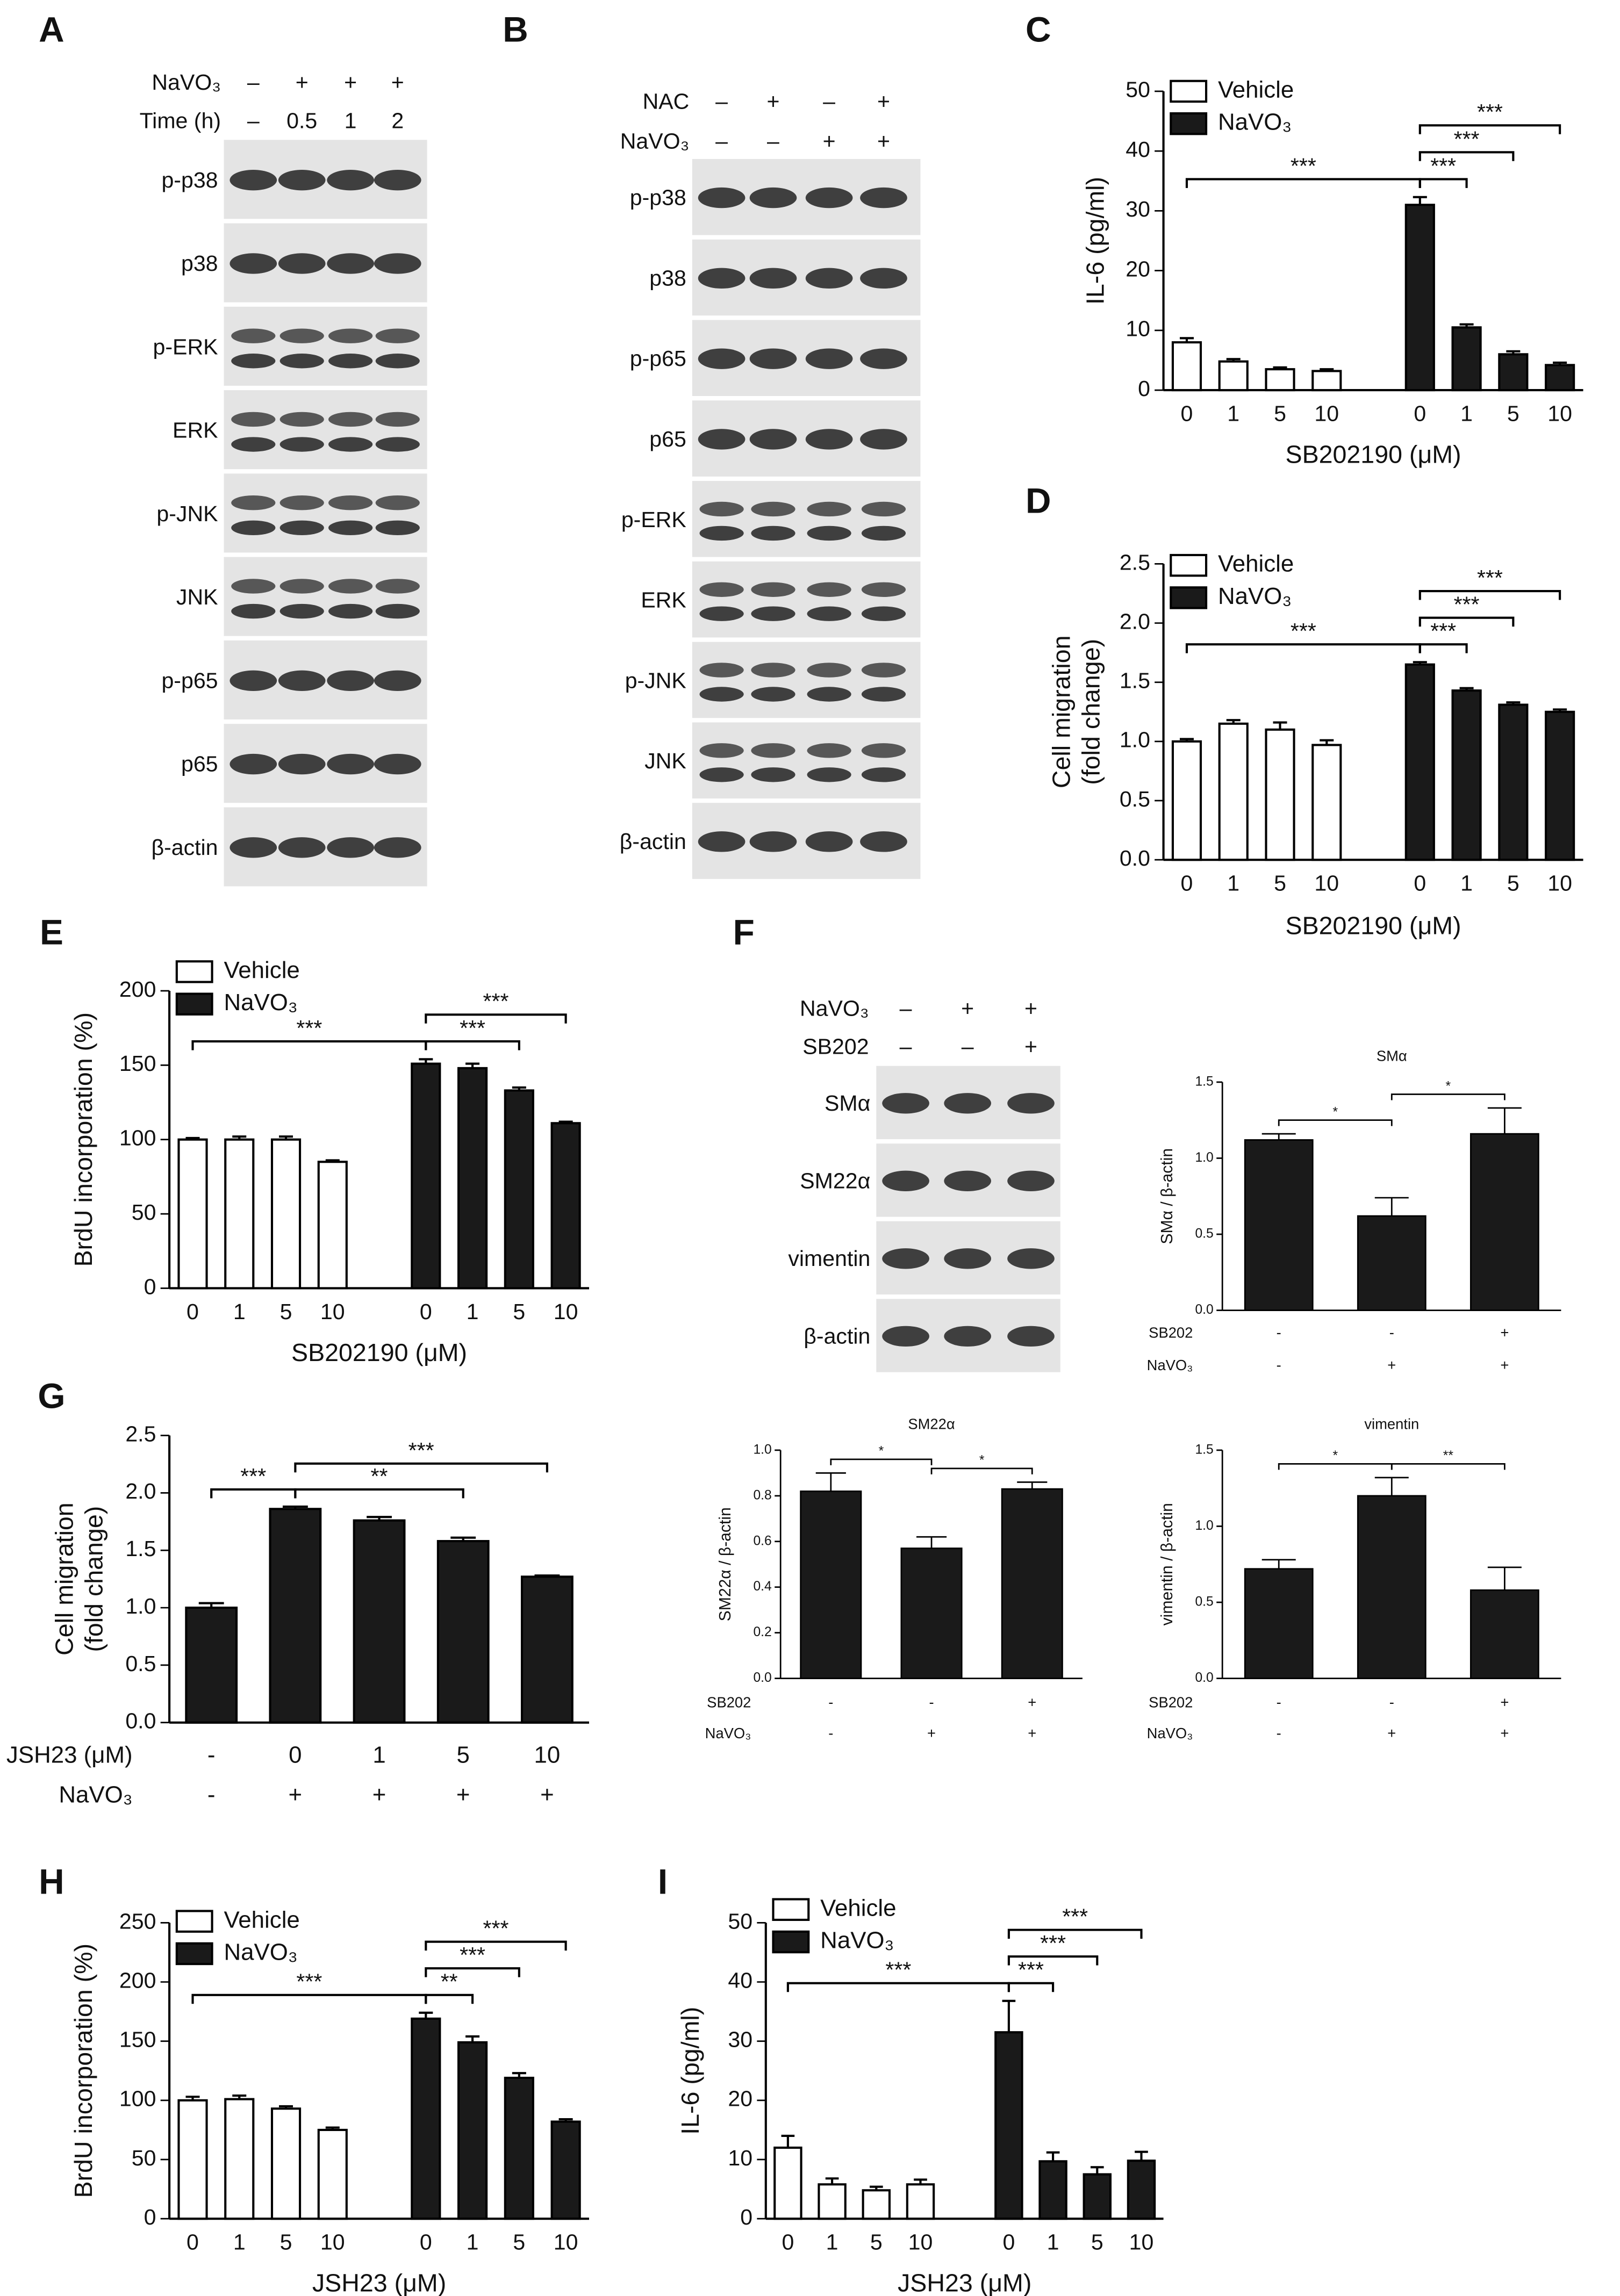 The image size is (1620, 2296). I want to click on chart-title: vimentin, so click(1391, 1424).